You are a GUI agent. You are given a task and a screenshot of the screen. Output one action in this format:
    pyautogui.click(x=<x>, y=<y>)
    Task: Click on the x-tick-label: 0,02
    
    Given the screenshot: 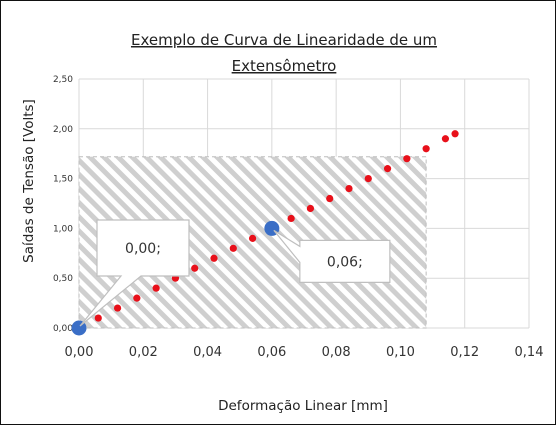 What is the action you would take?
    pyautogui.click(x=143, y=352)
    